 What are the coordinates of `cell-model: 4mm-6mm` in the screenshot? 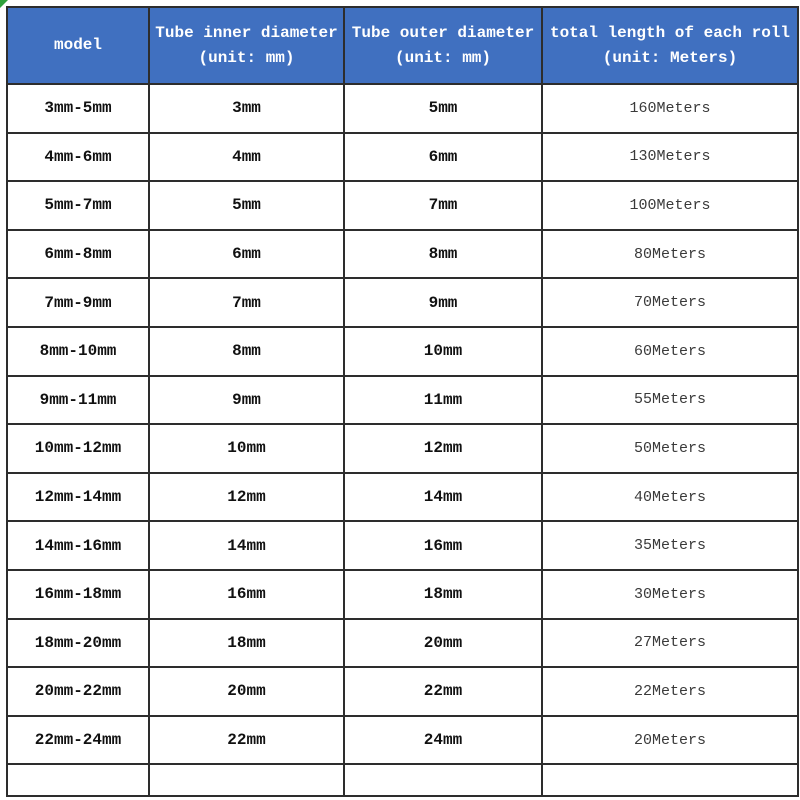 It's located at (78, 157).